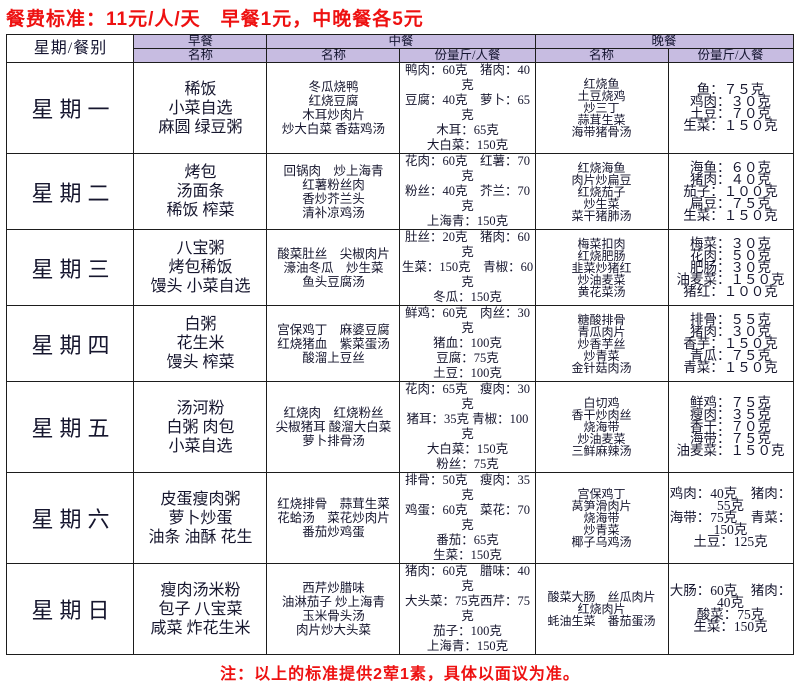 This screenshot has height=684, width=800. What do you see at coordinates (601, 108) in the screenshot?
I see `menu-line: 炒三丁` at bounding box center [601, 108].